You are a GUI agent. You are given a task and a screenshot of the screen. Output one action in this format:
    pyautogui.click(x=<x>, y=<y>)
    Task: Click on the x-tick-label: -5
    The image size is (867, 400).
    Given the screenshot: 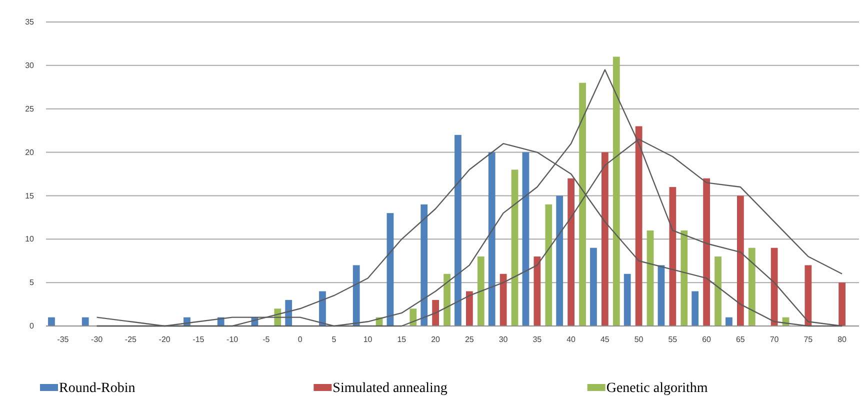 What is the action you would take?
    pyautogui.click(x=266, y=339)
    